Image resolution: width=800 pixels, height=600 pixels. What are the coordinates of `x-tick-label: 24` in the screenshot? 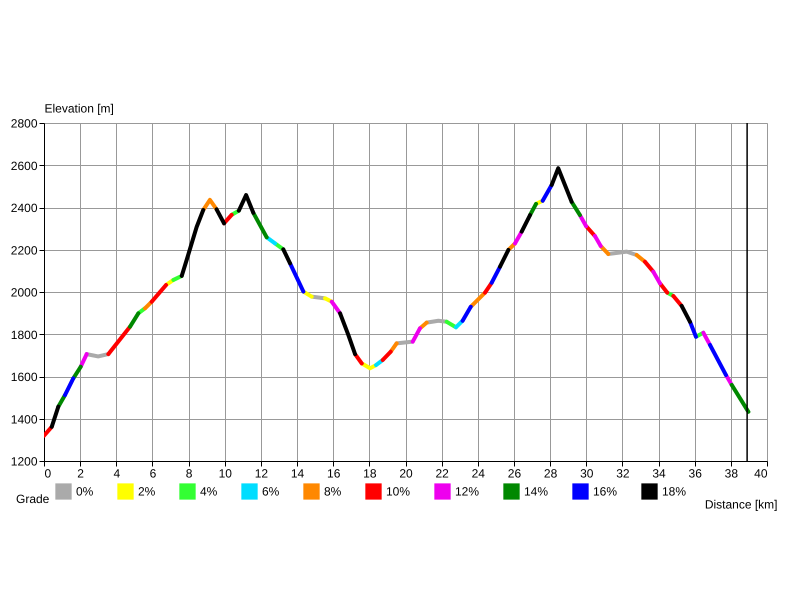 It's located at (479, 473).